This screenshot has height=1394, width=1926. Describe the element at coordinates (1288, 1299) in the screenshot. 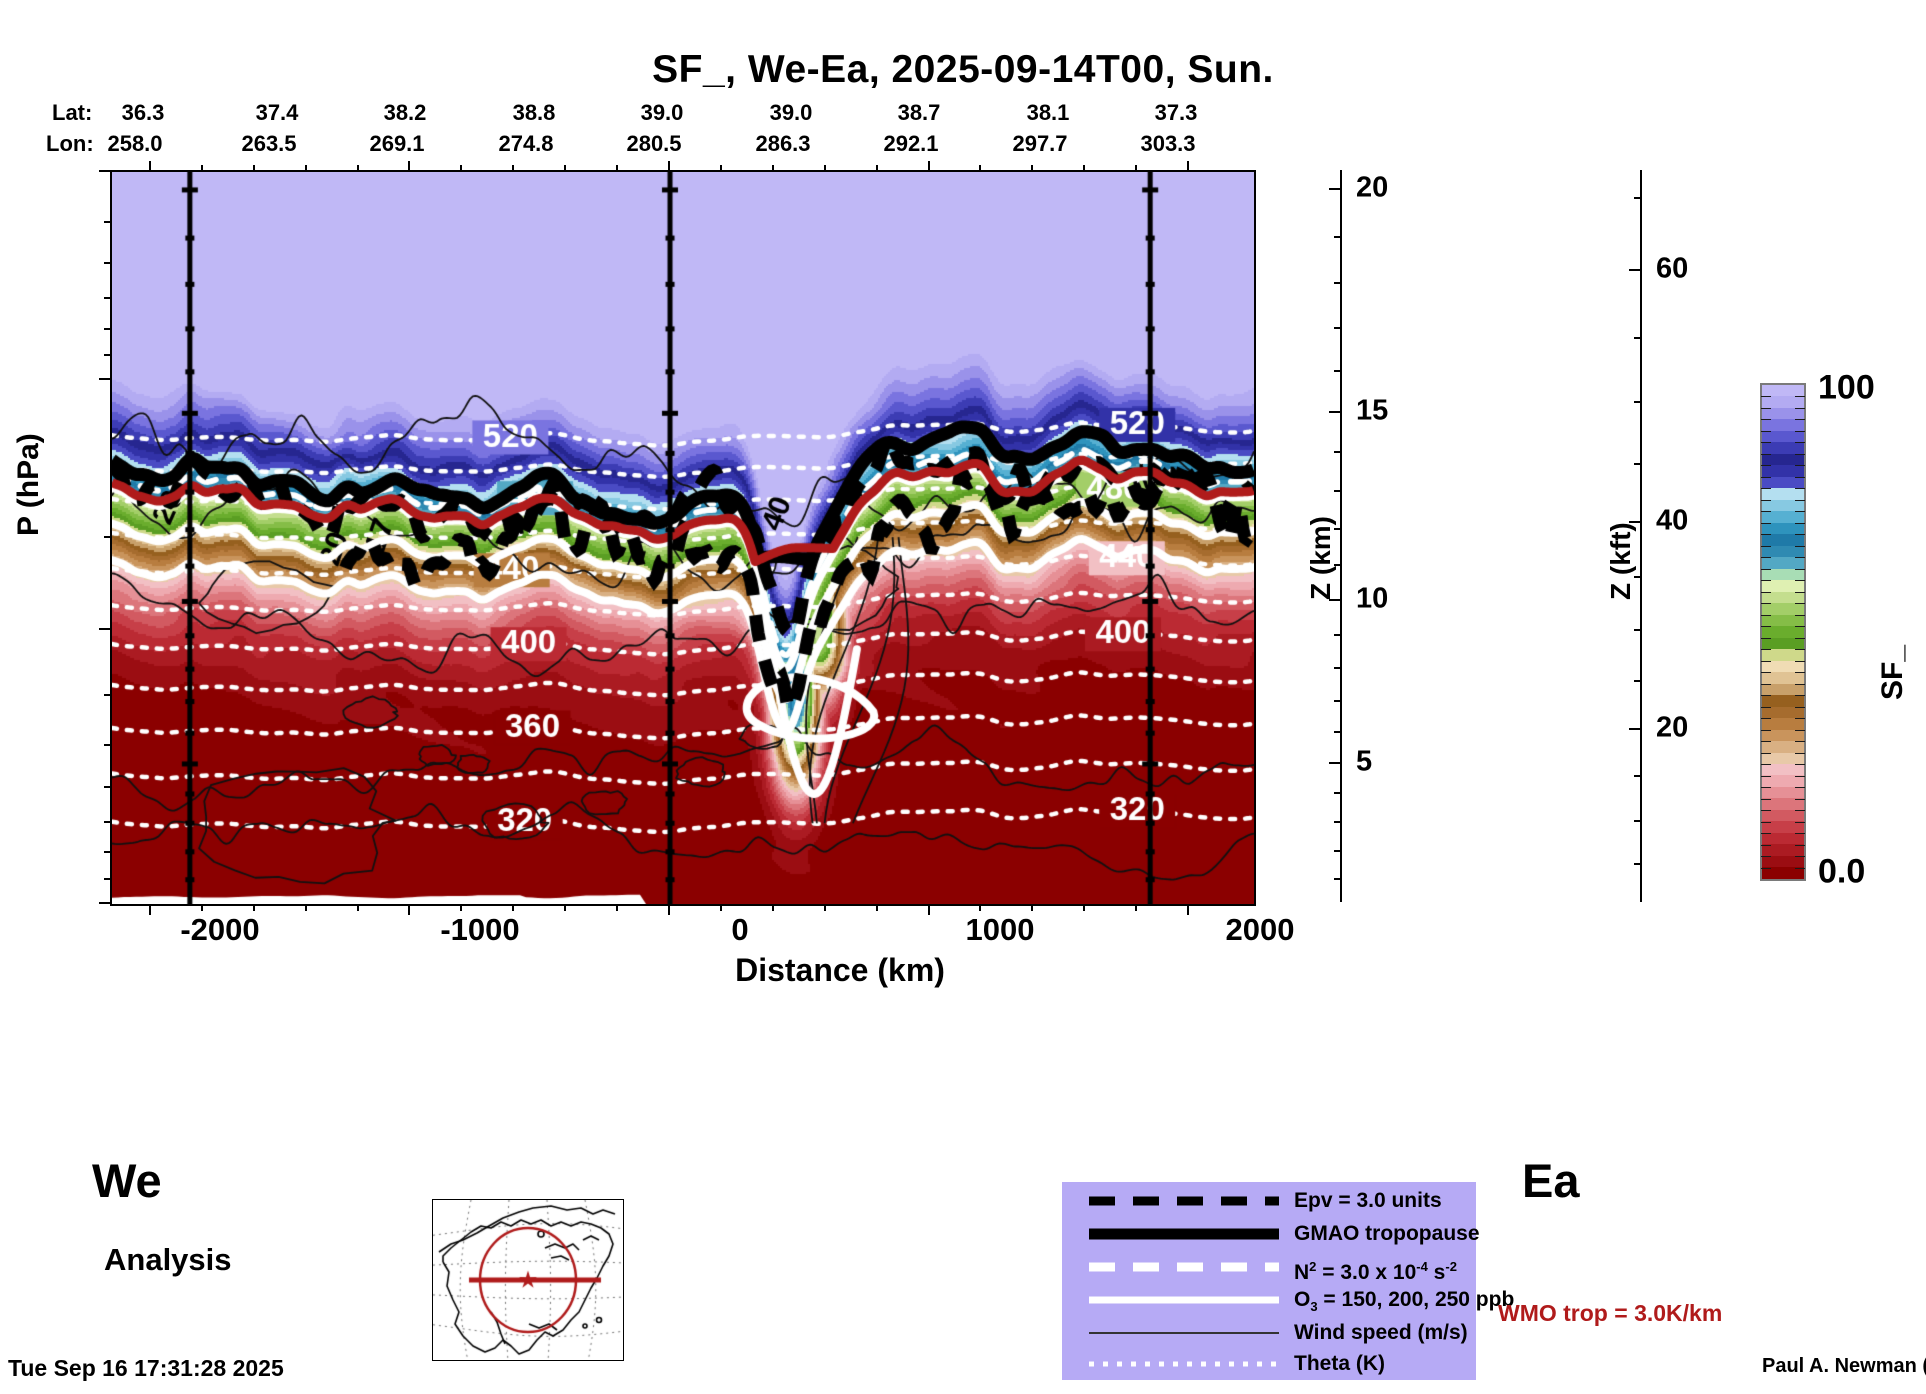

I see `legend-row: O3 = 150, 200, 250 ppb` at that location.